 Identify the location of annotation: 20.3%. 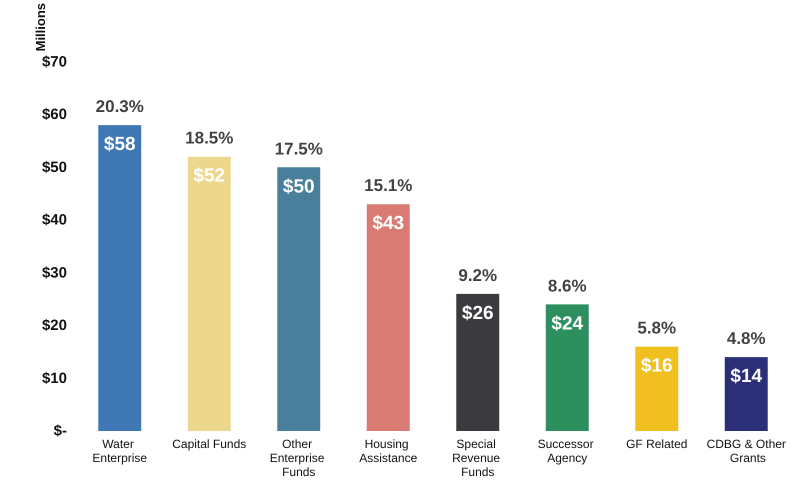
(120, 106).